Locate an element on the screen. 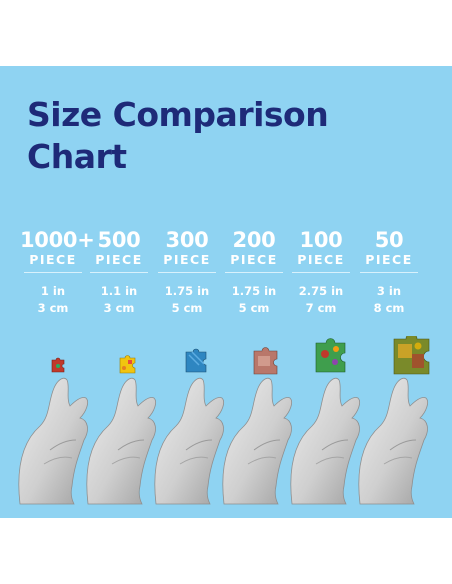 The image size is (452, 584). column-1000-piece: 1000+ PIECE 1 in 3 cm is located at coordinates (57, 272).